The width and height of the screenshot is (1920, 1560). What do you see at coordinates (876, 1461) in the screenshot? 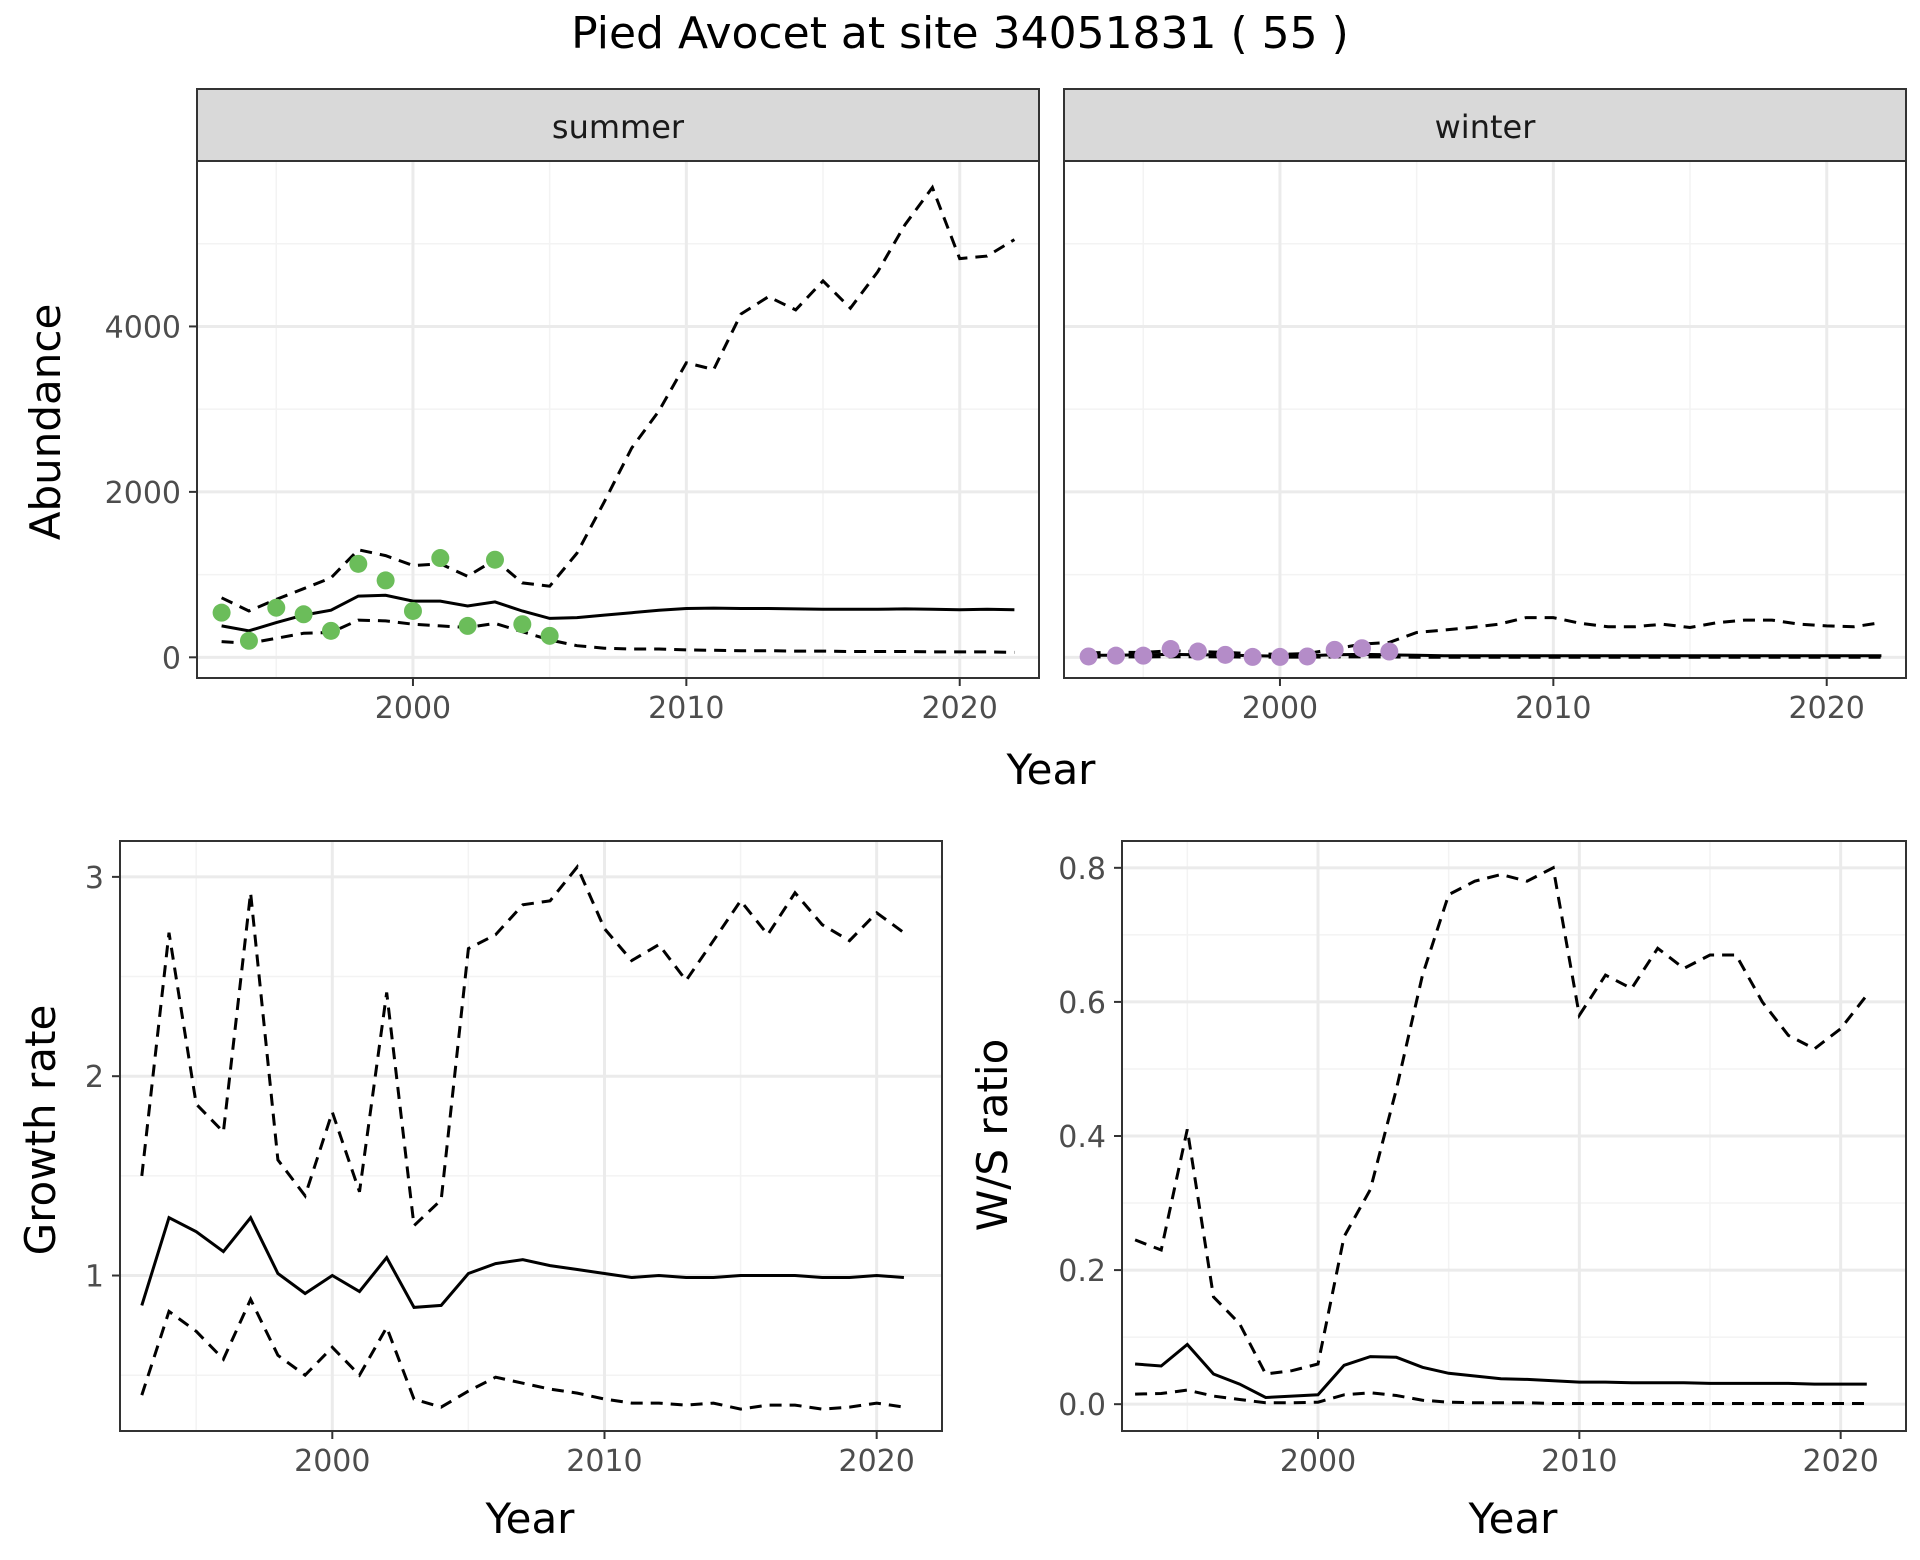
I see `growth-x-tick-label: 2020` at bounding box center [876, 1461].